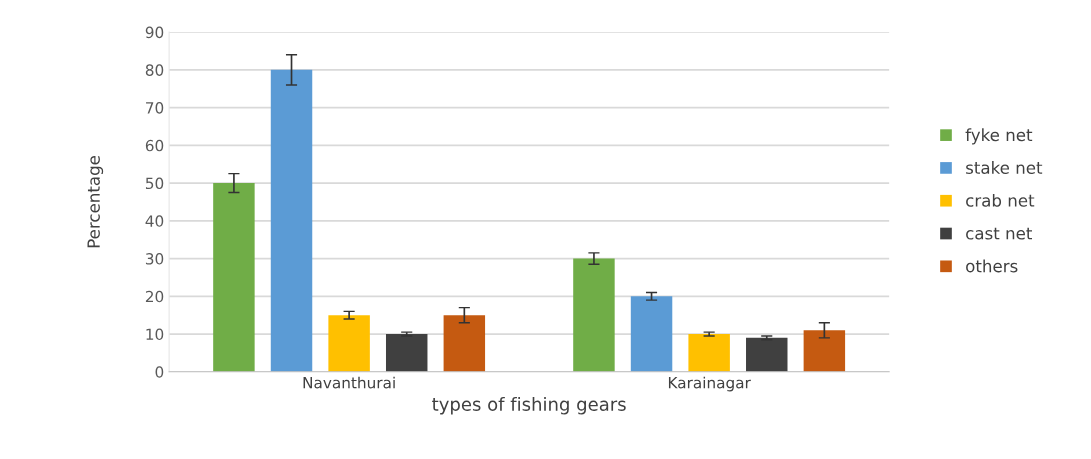 The image size is (1091, 459). What do you see at coordinates (154, 183) in the screenshot?
I see `y-tick-label: 50` at bounding box center [154, 183].